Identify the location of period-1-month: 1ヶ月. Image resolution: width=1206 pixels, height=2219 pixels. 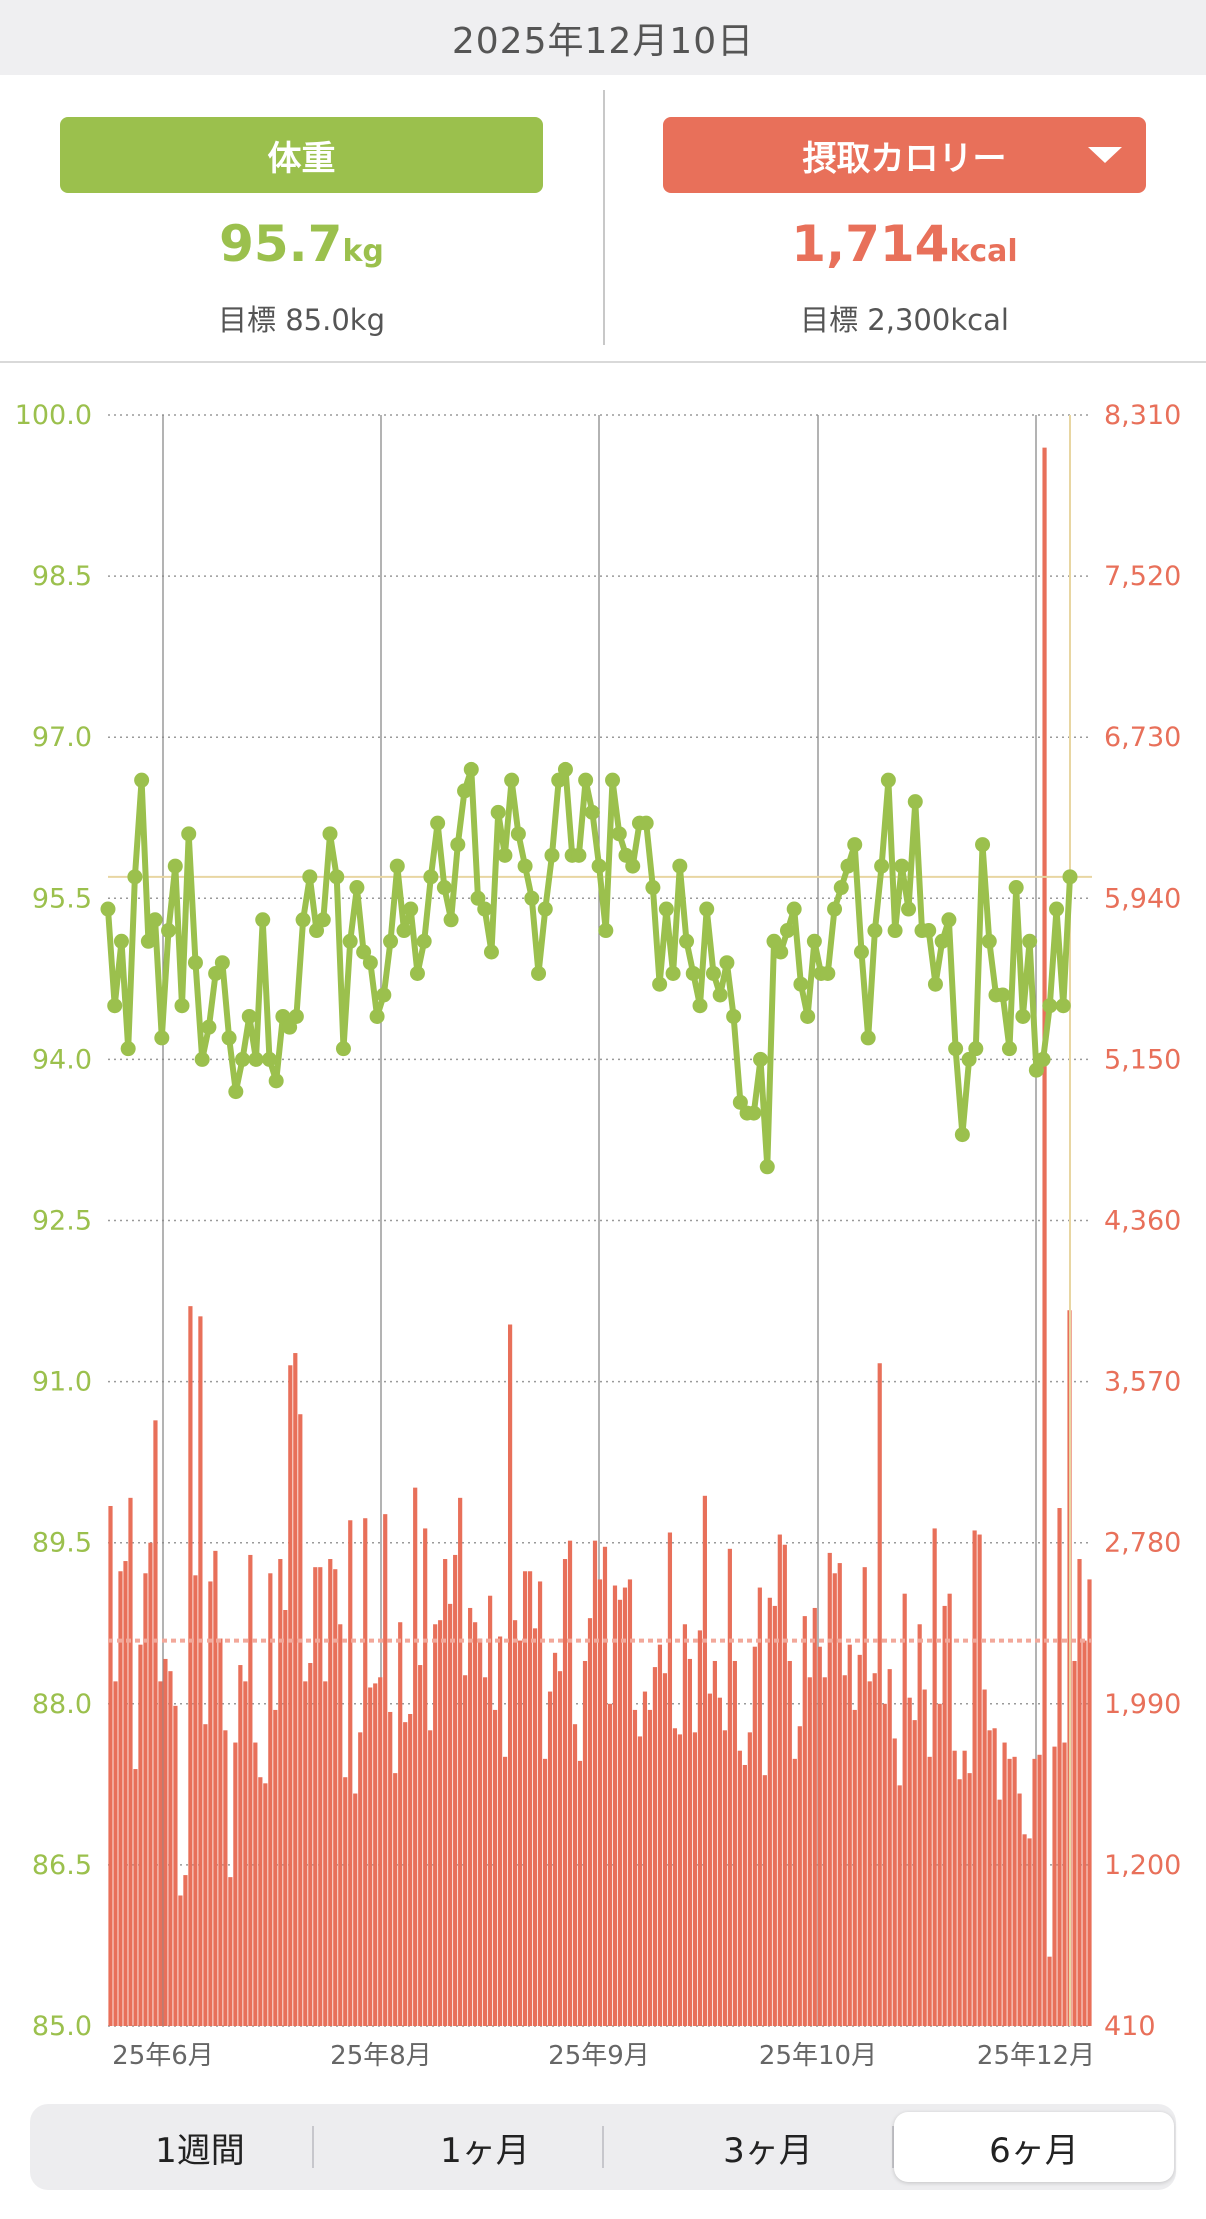
(485, 2150).